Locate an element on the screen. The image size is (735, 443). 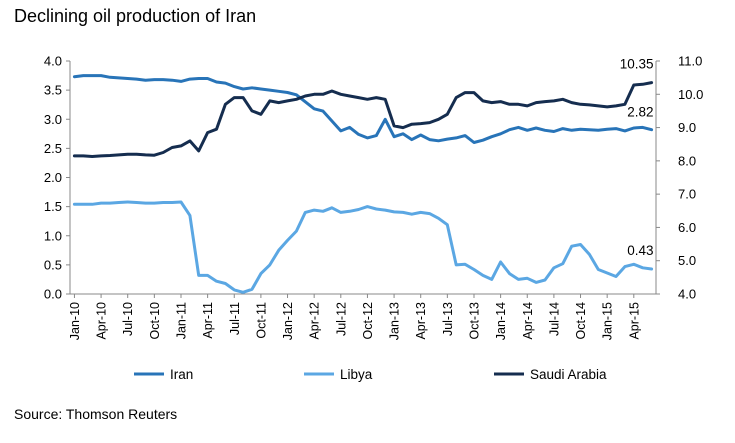
left-tick-label: 4.0 is located at coordinates (53, 61).